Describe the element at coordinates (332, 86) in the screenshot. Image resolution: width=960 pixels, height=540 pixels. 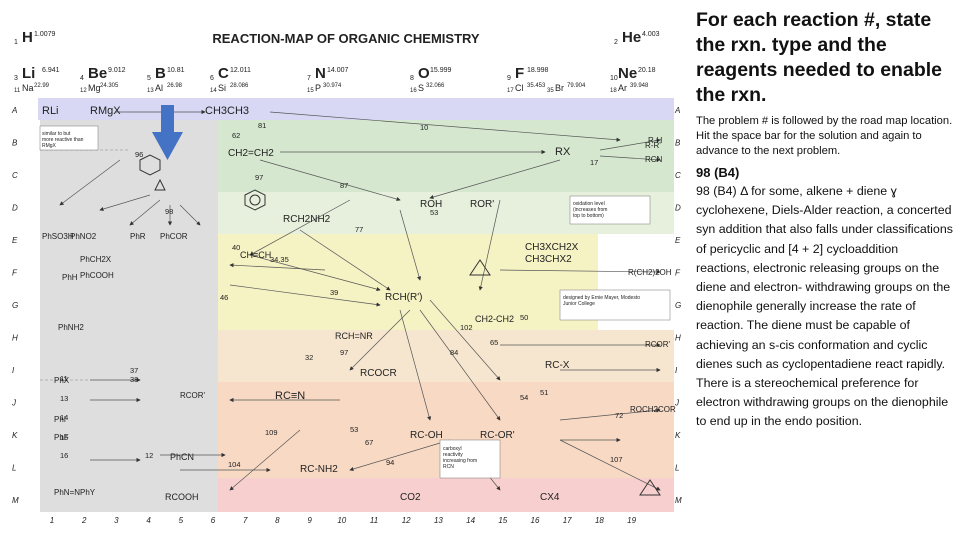
I see `svg-text: 30.974` at that location.